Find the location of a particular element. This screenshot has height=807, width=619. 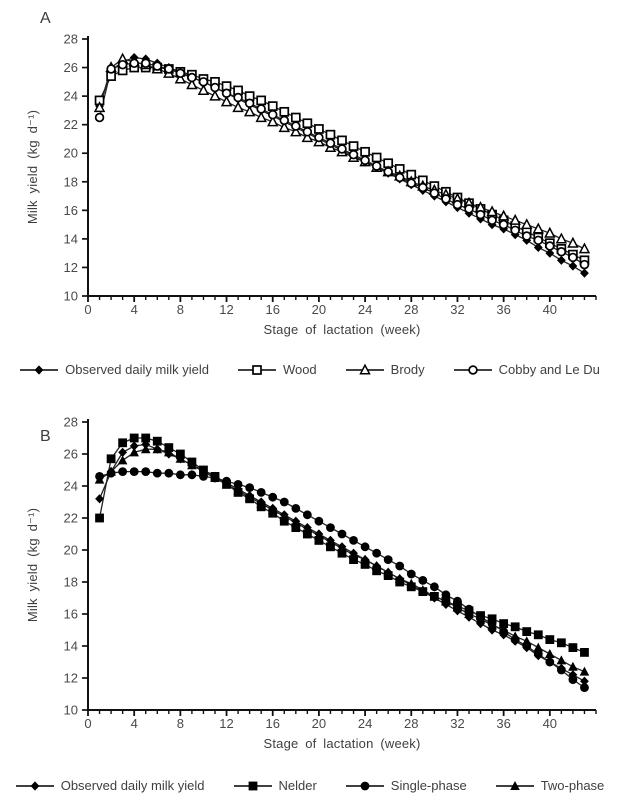

legend-item-two-phase: Two-phase is located at coordinates (550, 785).